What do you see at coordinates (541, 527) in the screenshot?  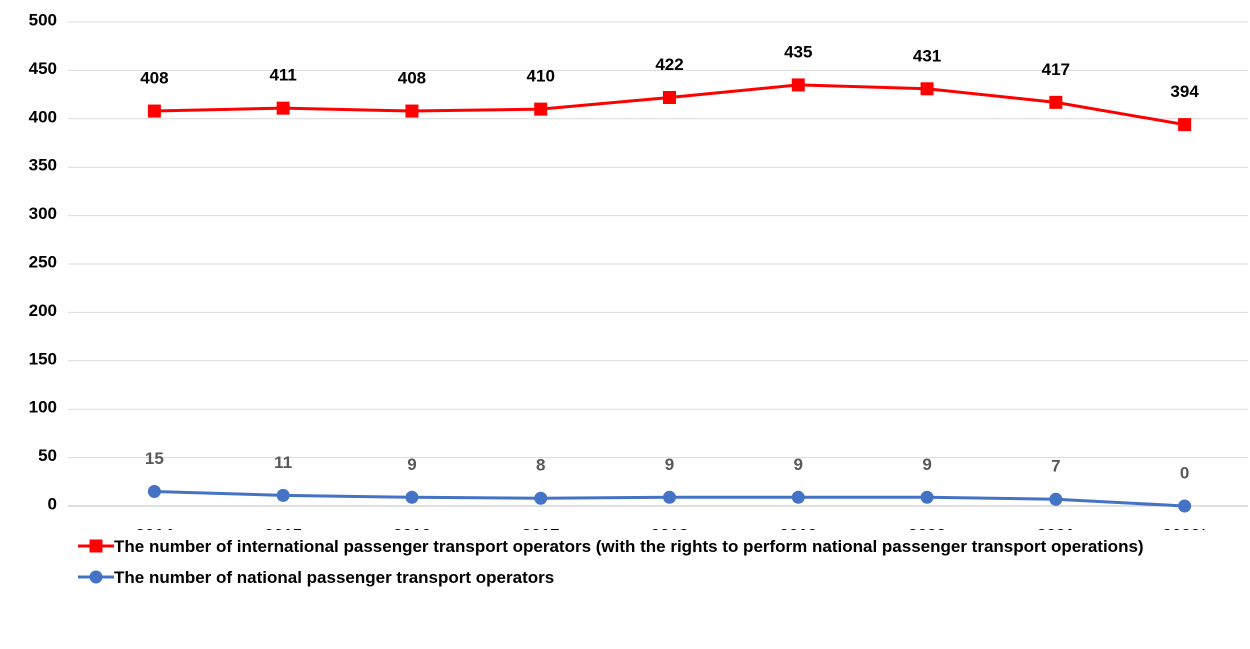 I see `x-tick-label: 2017` at bounding box center [541, 527].